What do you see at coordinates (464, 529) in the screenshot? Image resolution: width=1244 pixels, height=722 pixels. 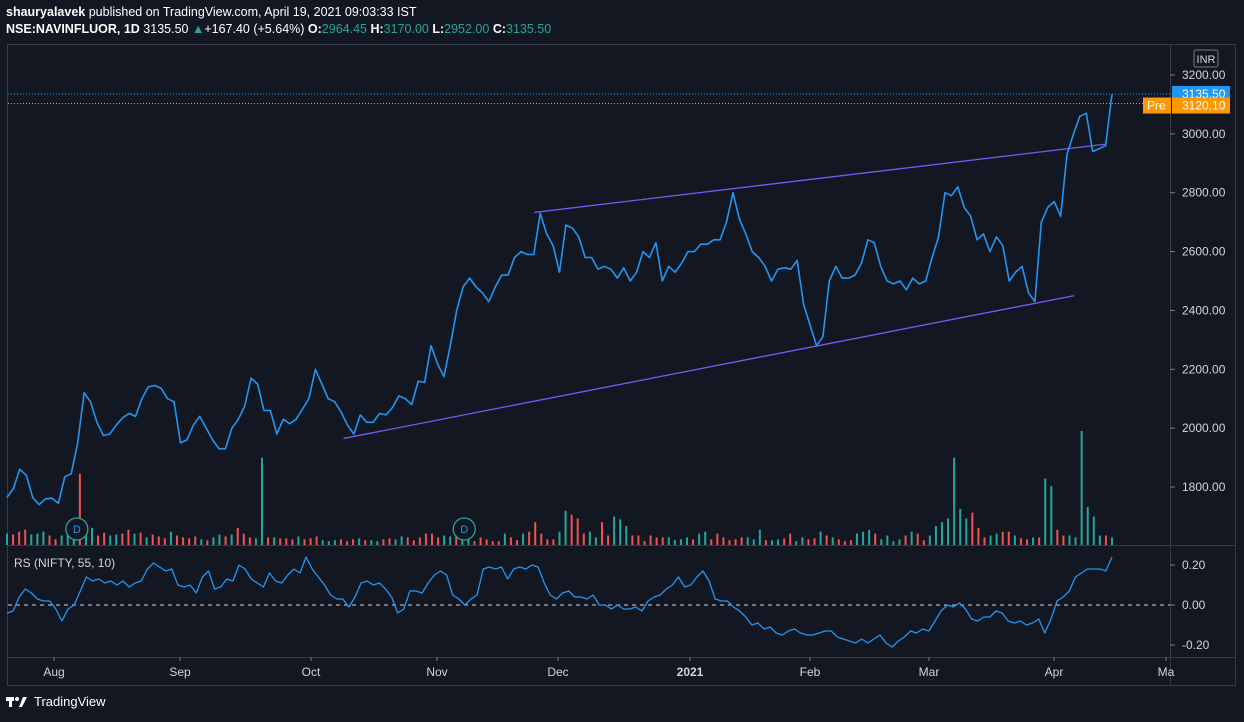 I see `dividend-marker-icon` at bounding box center [464, 529].